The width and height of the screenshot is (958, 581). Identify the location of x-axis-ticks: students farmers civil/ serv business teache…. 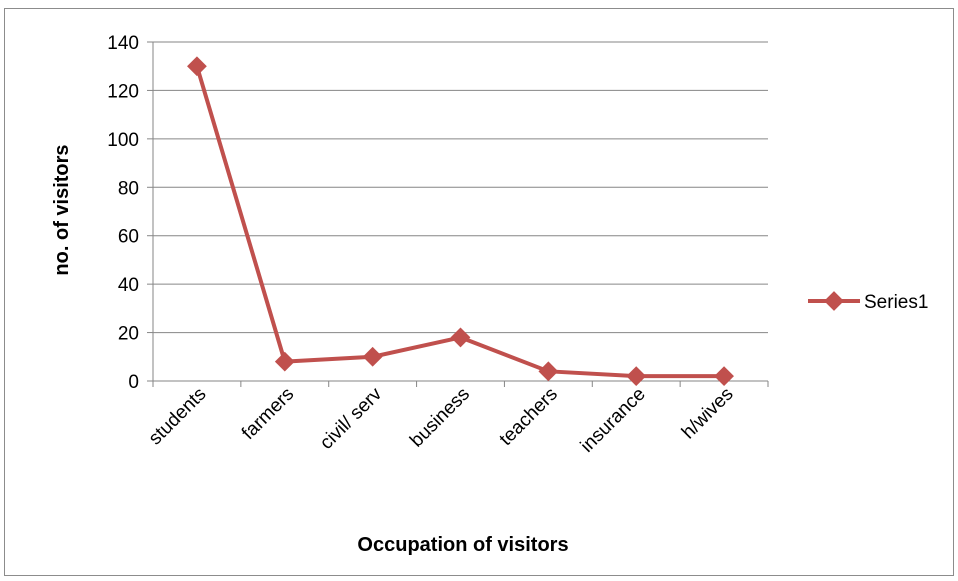
(457, 419).